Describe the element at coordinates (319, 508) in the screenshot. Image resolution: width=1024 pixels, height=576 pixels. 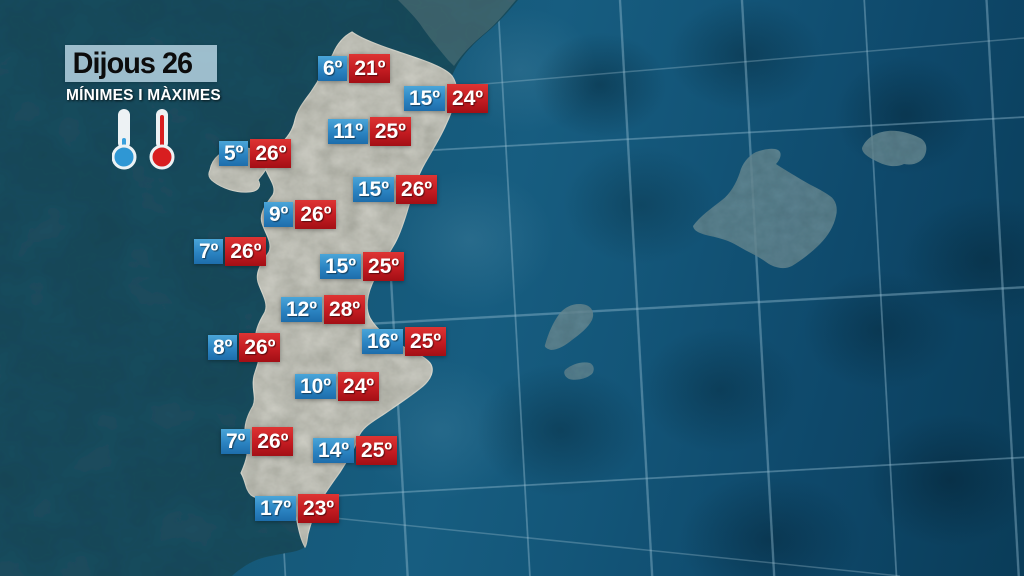
I see `max-temp-label: 23º` at that location.